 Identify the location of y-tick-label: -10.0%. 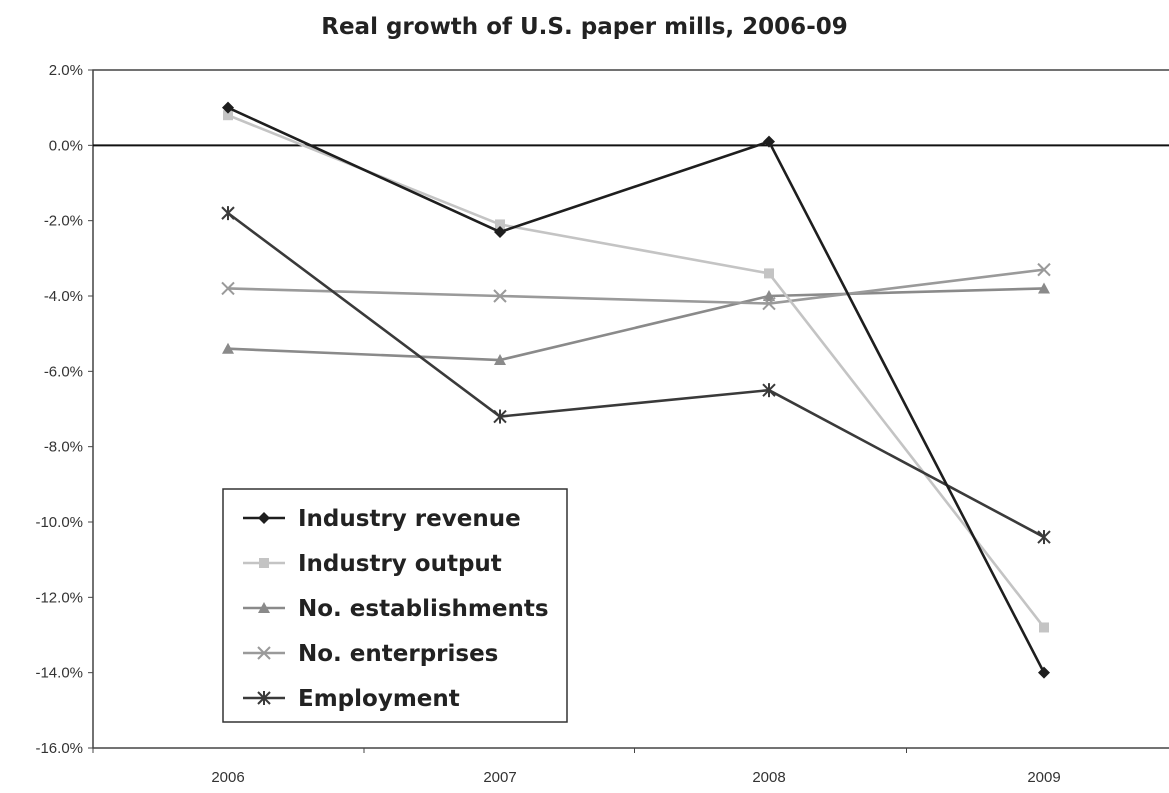
(59, 522).